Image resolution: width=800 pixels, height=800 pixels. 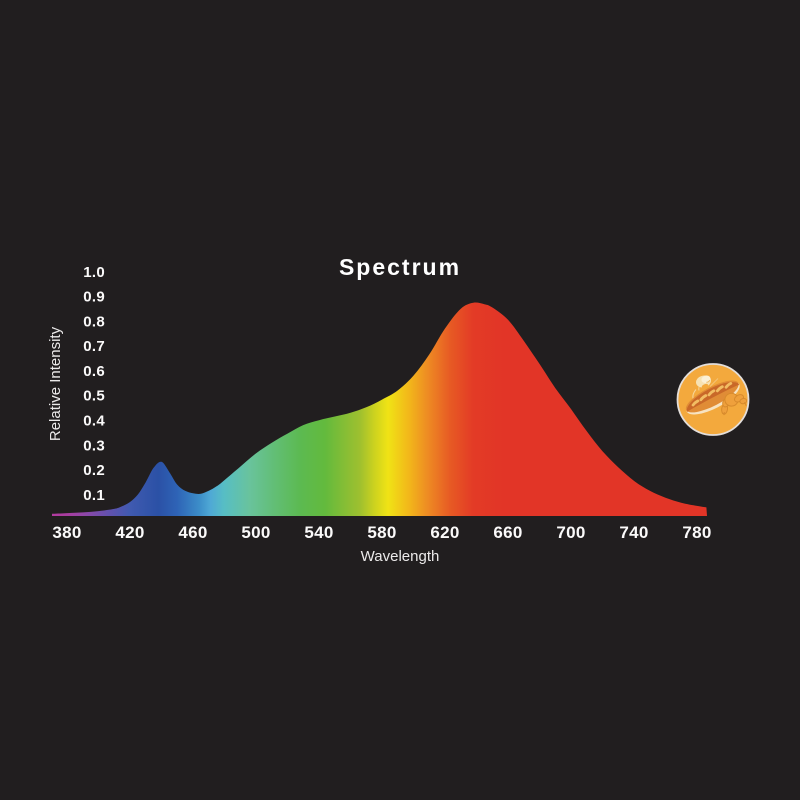 What do you see at coordinates (192, 532) in the screenshot?
I see `svg-text: 460` at bounding box center [192, 532].